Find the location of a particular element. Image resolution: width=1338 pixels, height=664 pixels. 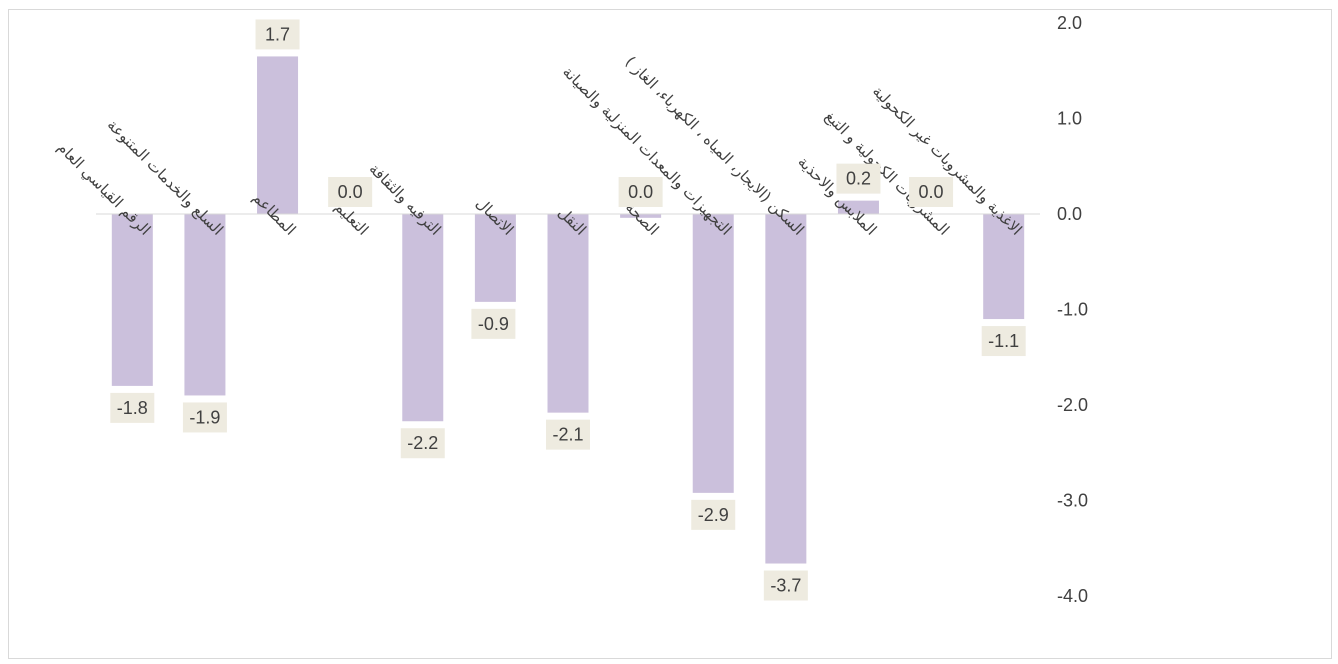

data-label: -1.8 is located at coordinates (132, 407).